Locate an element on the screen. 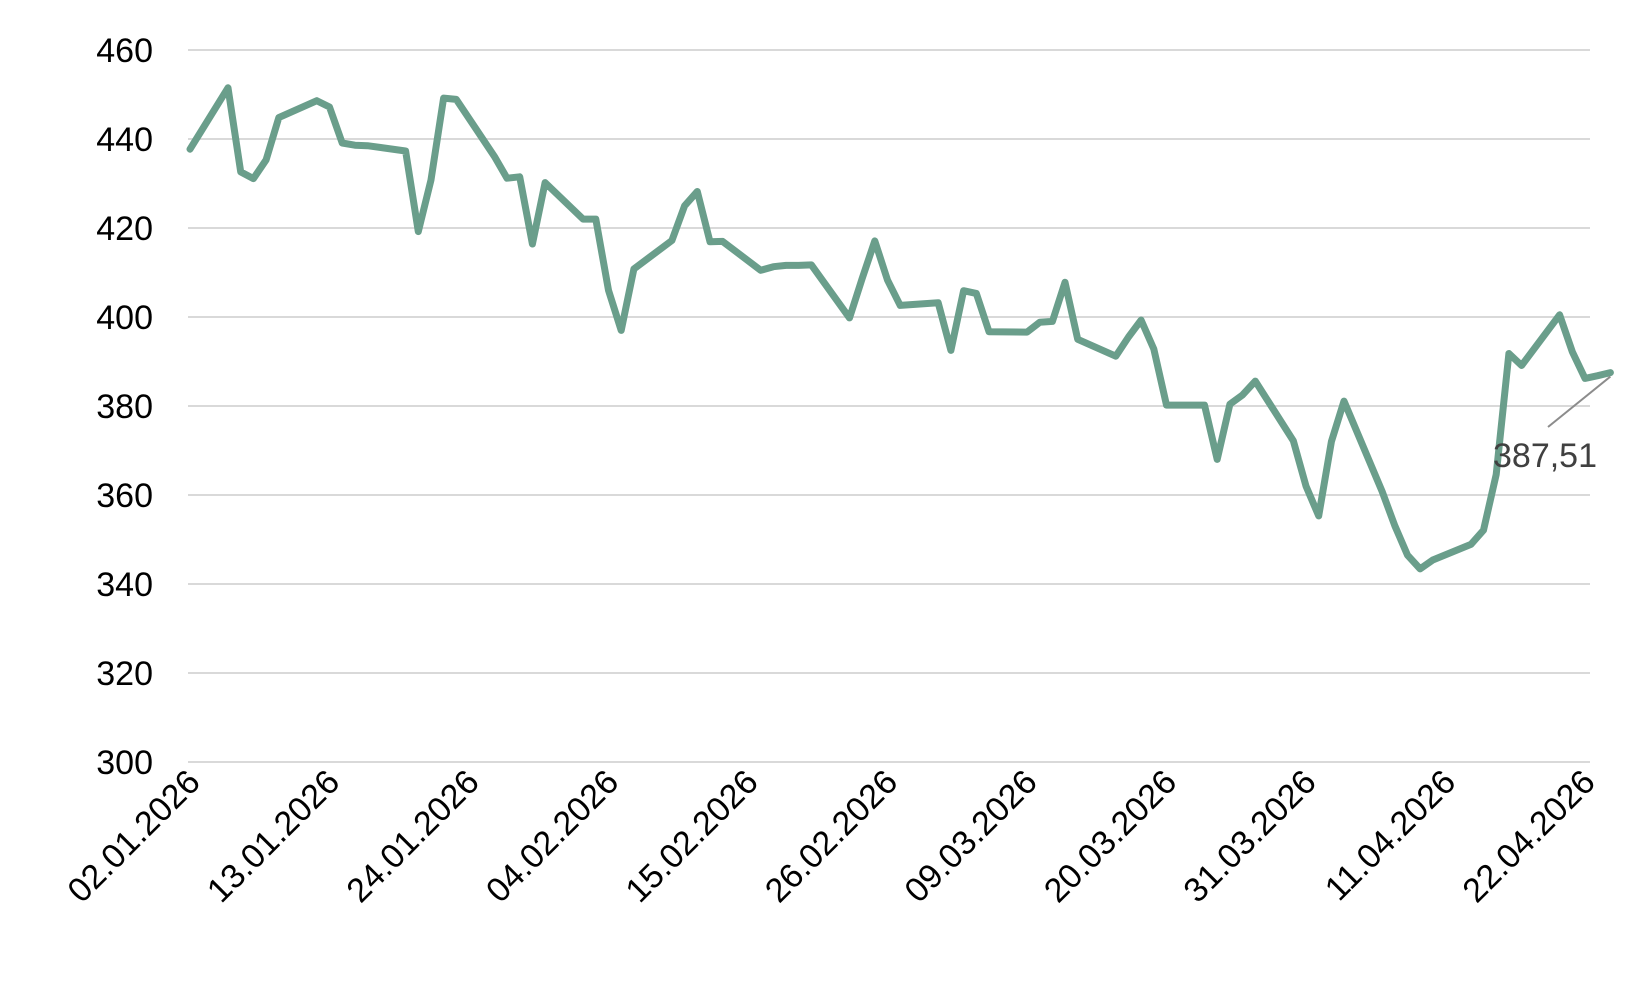 The height and width of the screenshot is (990, 1650). end-value-label: 387,51 is located at coordinates (1545, 456).